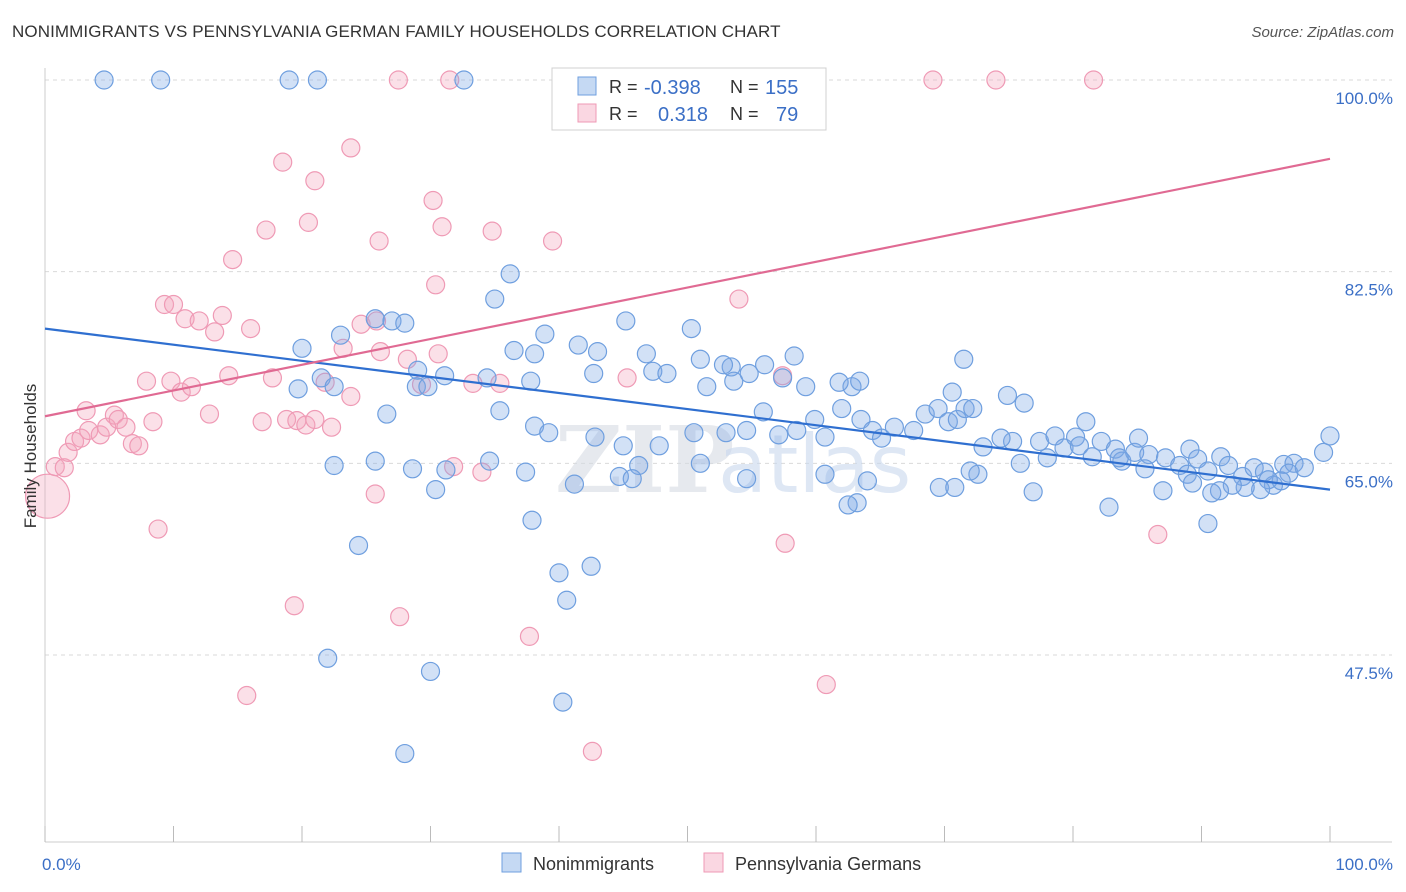  Describe the element at coordinates (30, 456) in the screenshot. I see `y-axis-label: Family Households` at that location.